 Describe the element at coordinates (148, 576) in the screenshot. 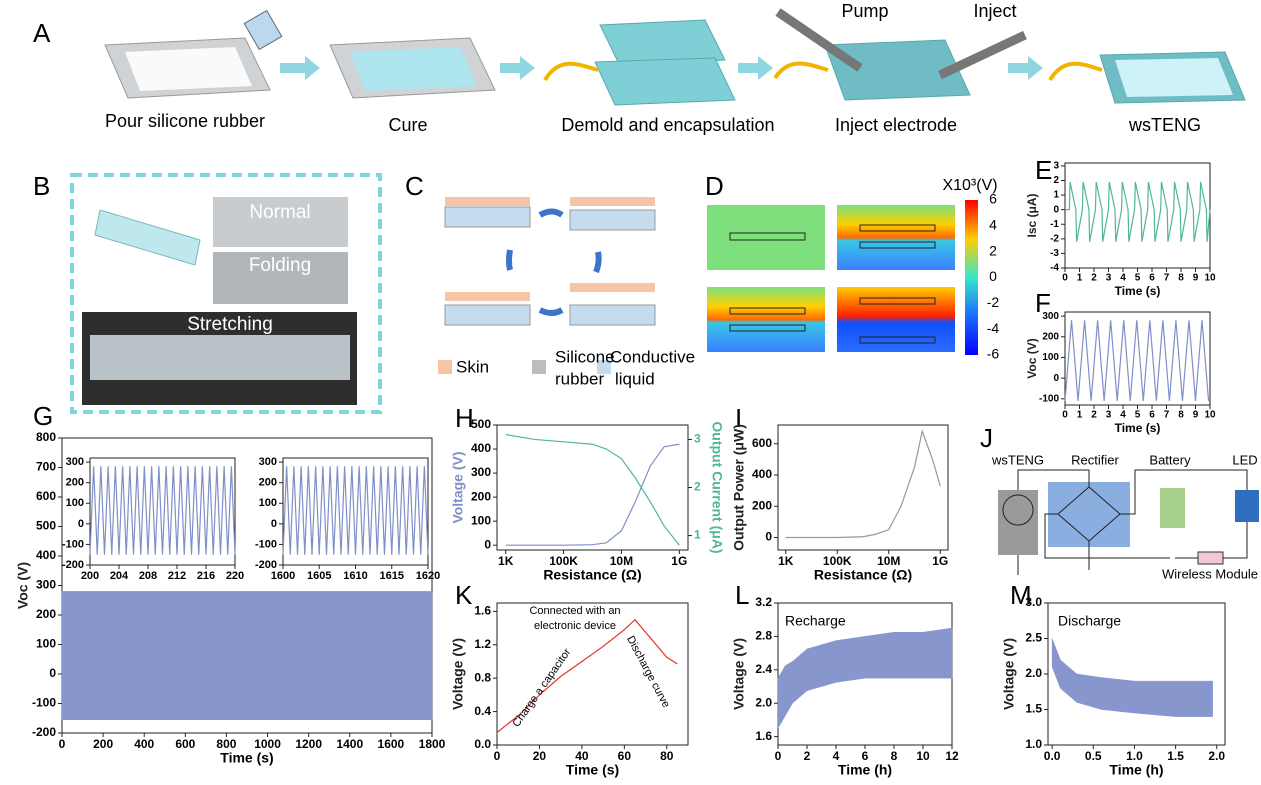

I see `x-tick-label: 208` at that location.